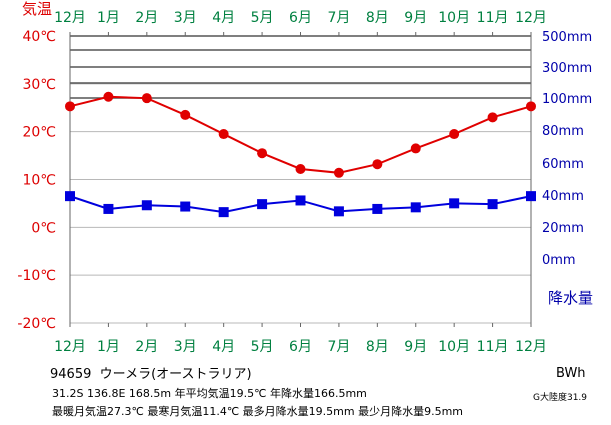 The height and width of the screenshot is (425, 611). What do you see at coordinates (338, 18) in the screenshot?
I see `month-label-top: 7月` at bounding box center [338, 18].